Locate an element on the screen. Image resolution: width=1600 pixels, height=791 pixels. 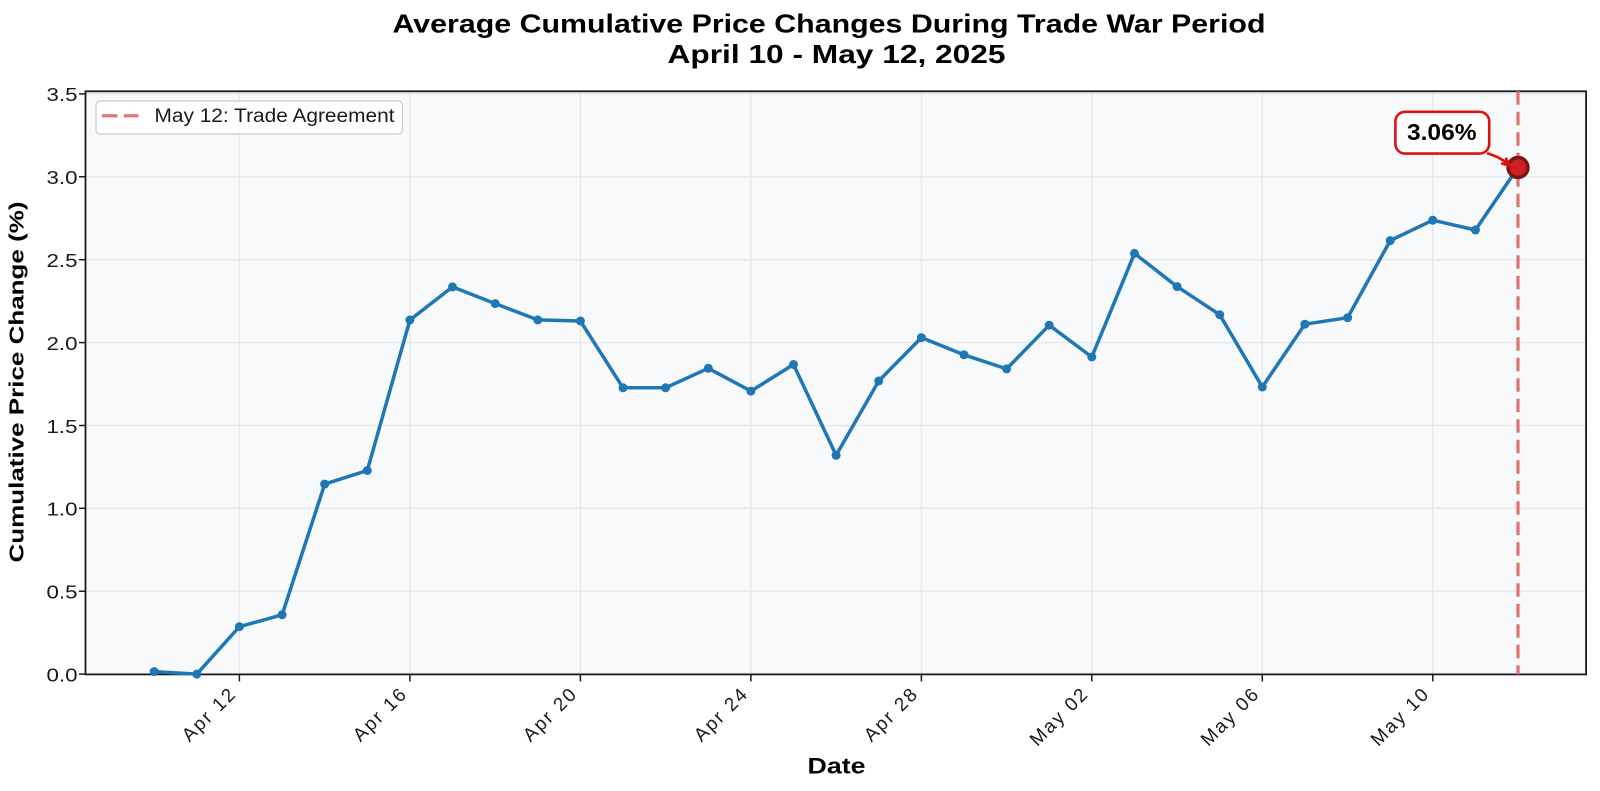
svg-text: 0.5 is located at coordinates (62, 593).